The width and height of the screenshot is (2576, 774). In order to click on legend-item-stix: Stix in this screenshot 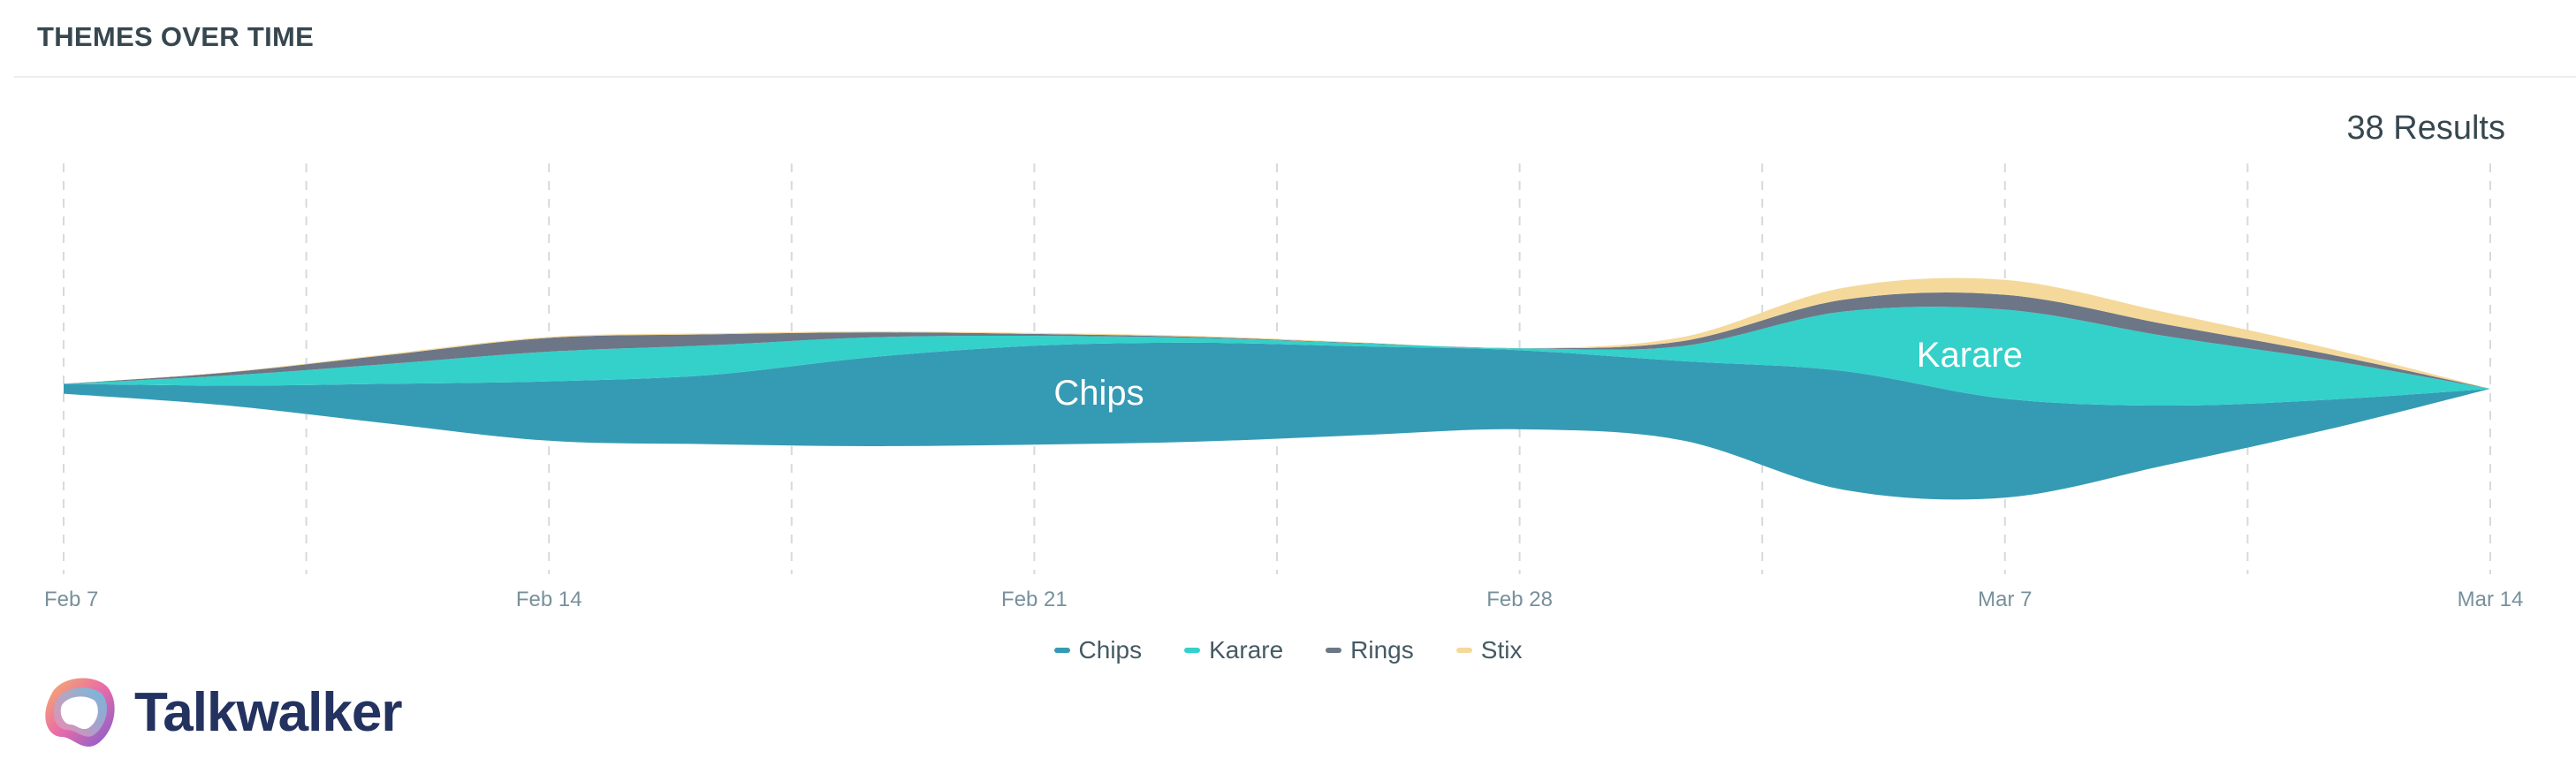, I will do `click(1489, 650)`.